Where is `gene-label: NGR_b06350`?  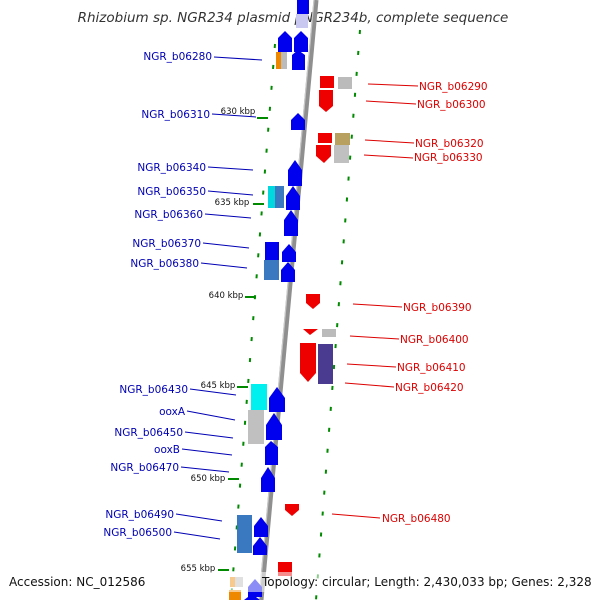
gene-label: NGR_b06350 is located at coordinates (171, 192).